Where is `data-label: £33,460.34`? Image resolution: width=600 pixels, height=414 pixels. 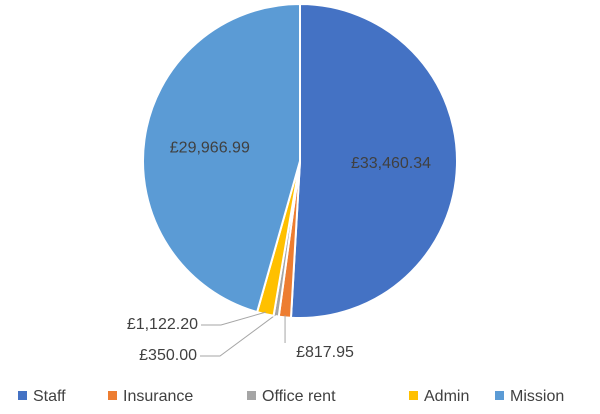 data-label: £33,460.34 is located at coordinates (391, 163).